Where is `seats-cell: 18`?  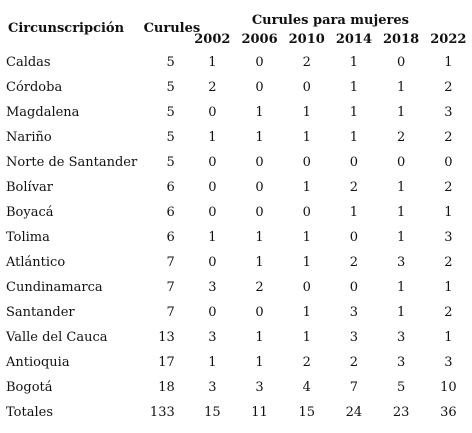
seats-cell: 18 is located at coordinates (166, 387).